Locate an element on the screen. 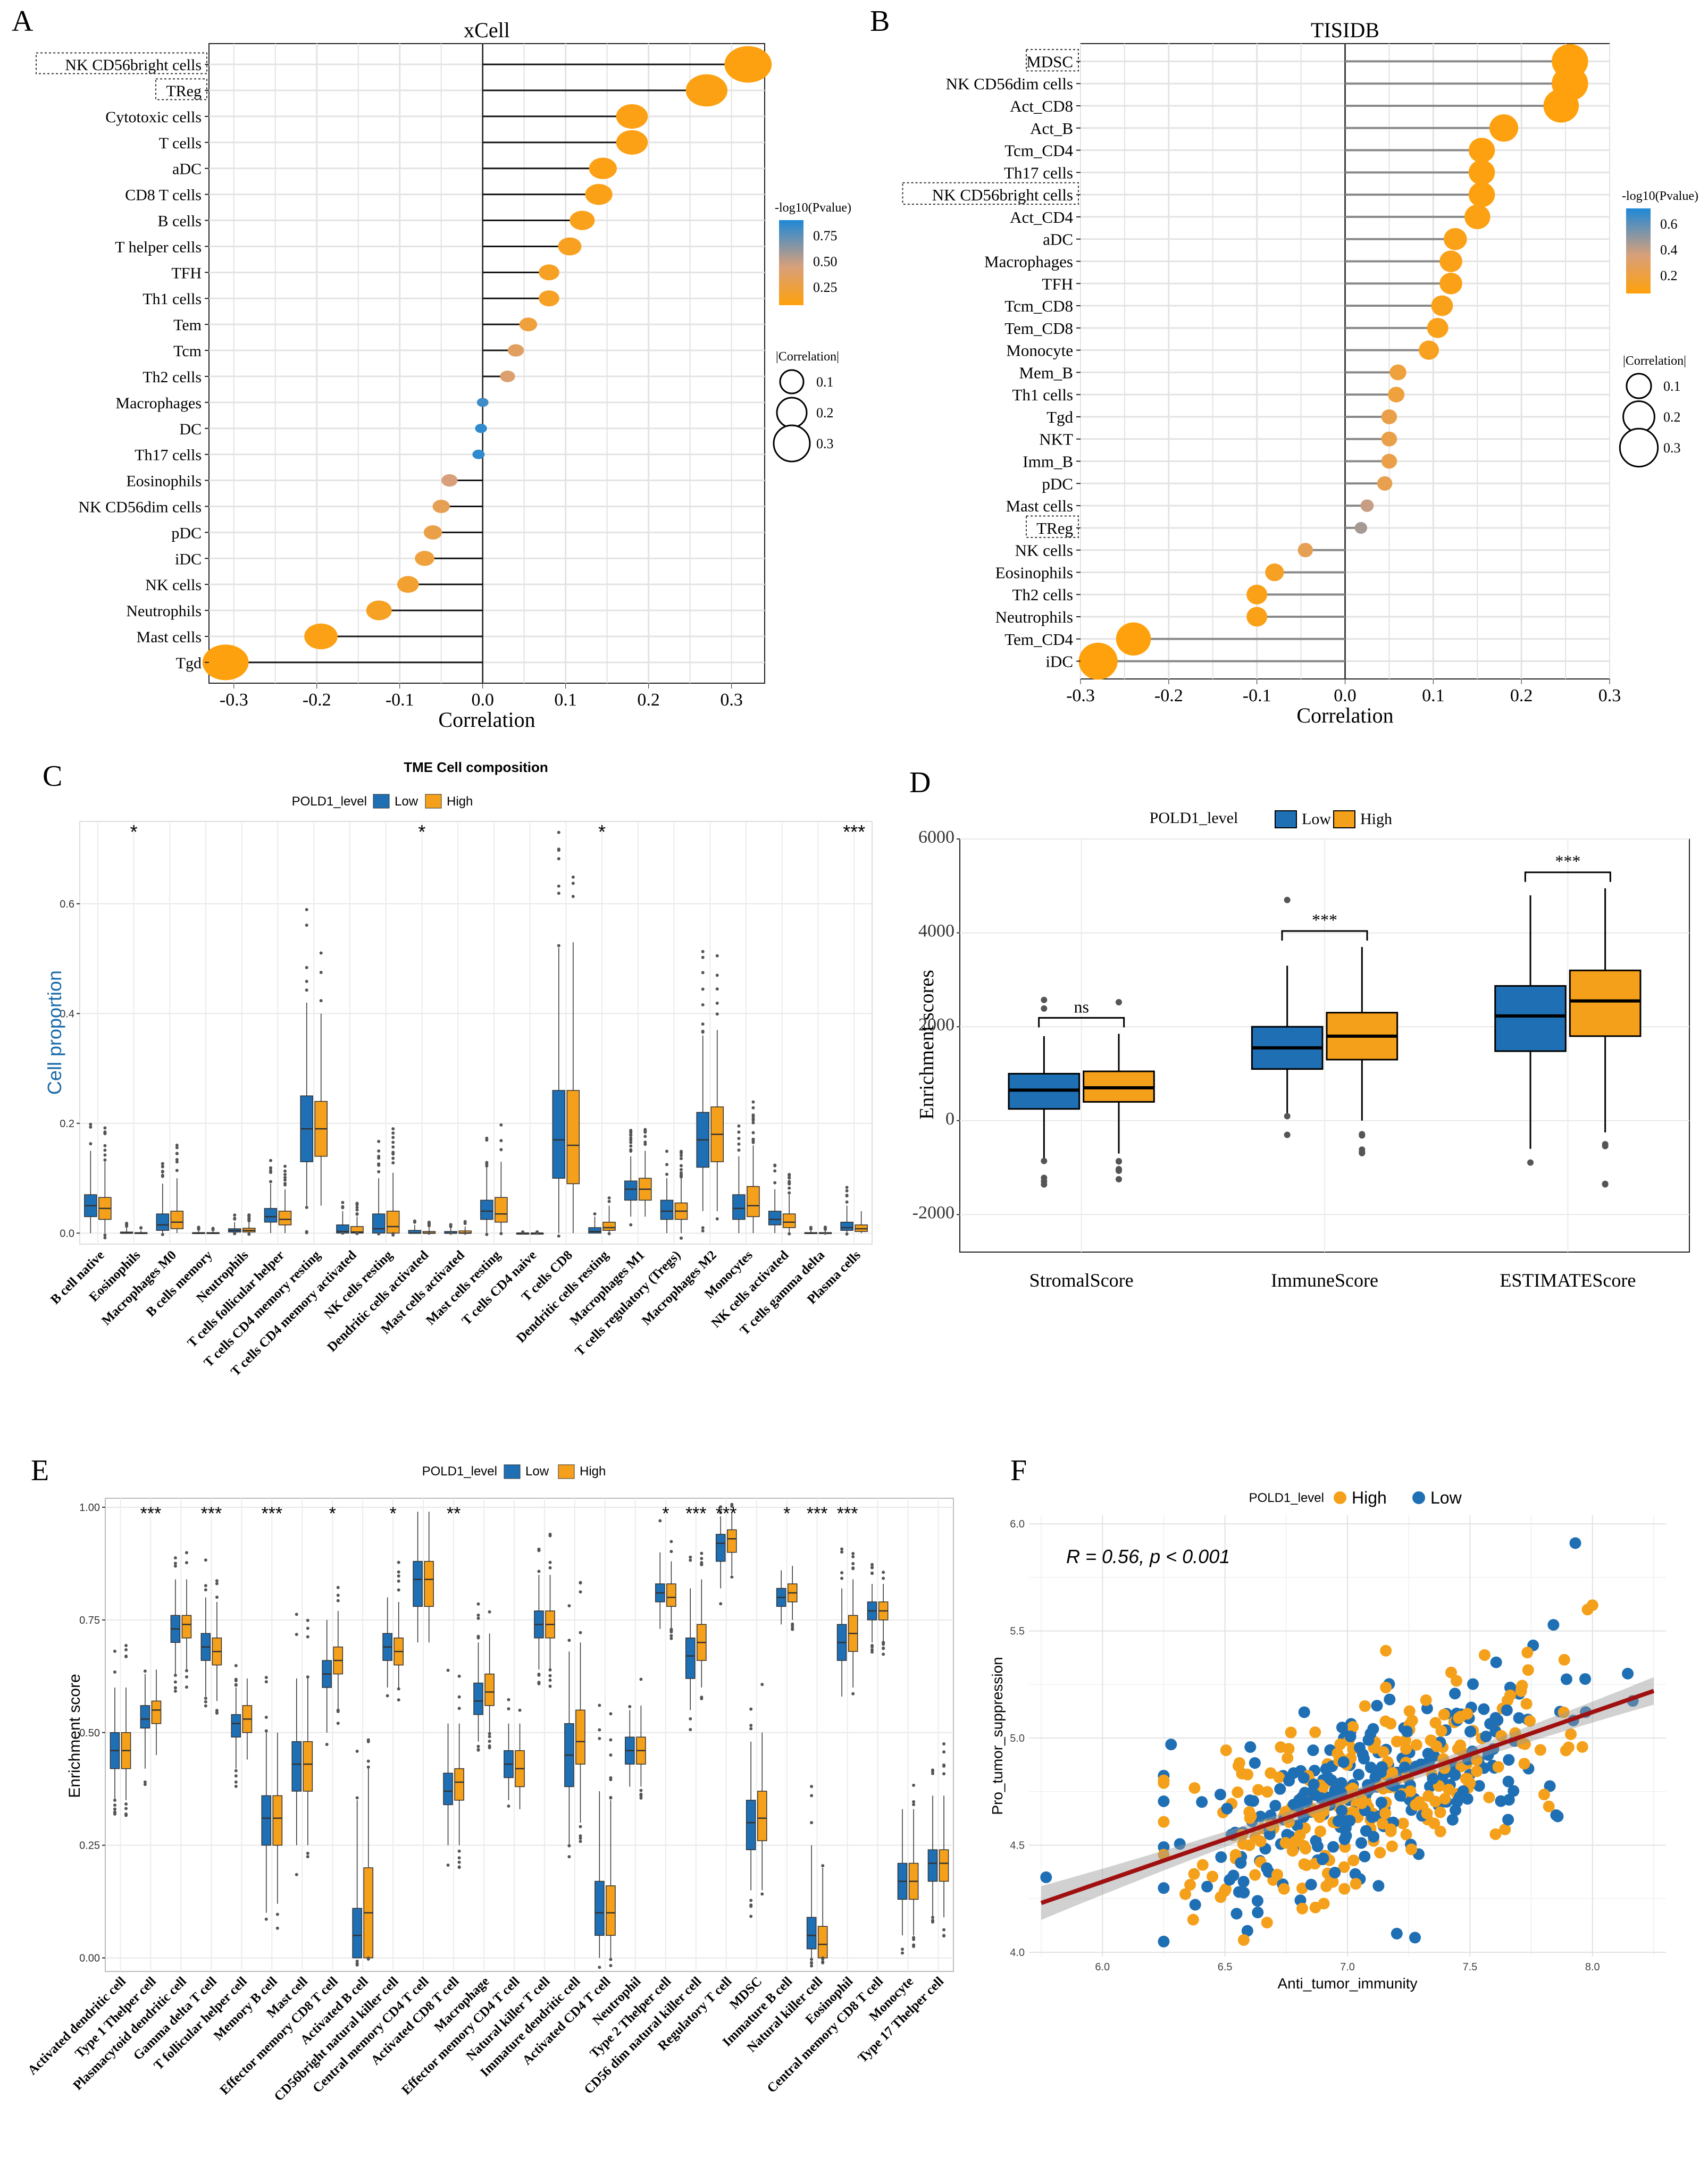 The height and width of the screenshot is (2174, 1708). color-legend-title: -log10(Pvalue) is located at coordinates (1660, 196).